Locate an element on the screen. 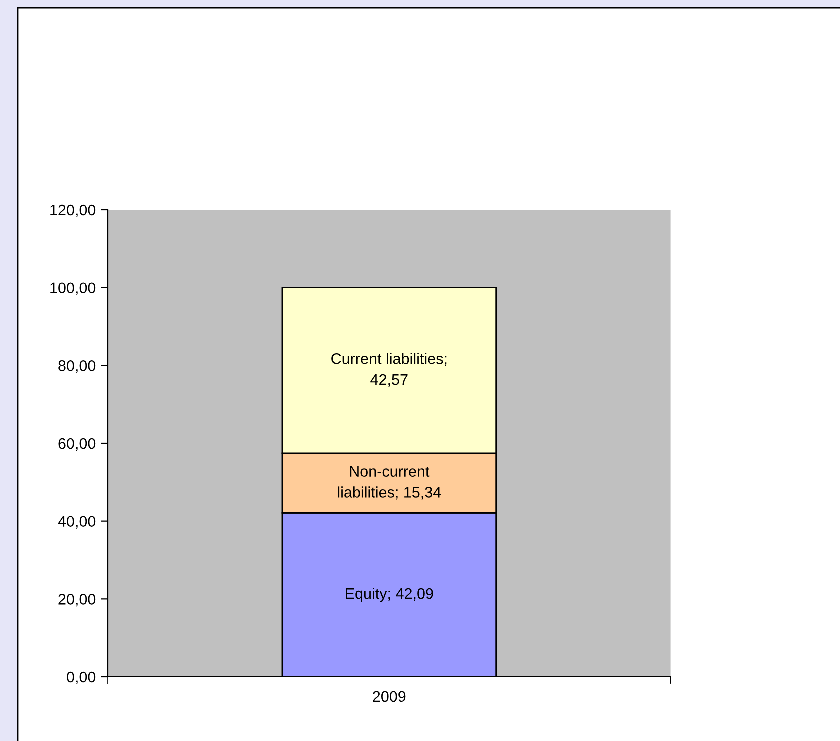 Image resolution: width=840 pixels, height=741 pixels. y-tick-label: 120,00 is located at coordinates (73, 211).